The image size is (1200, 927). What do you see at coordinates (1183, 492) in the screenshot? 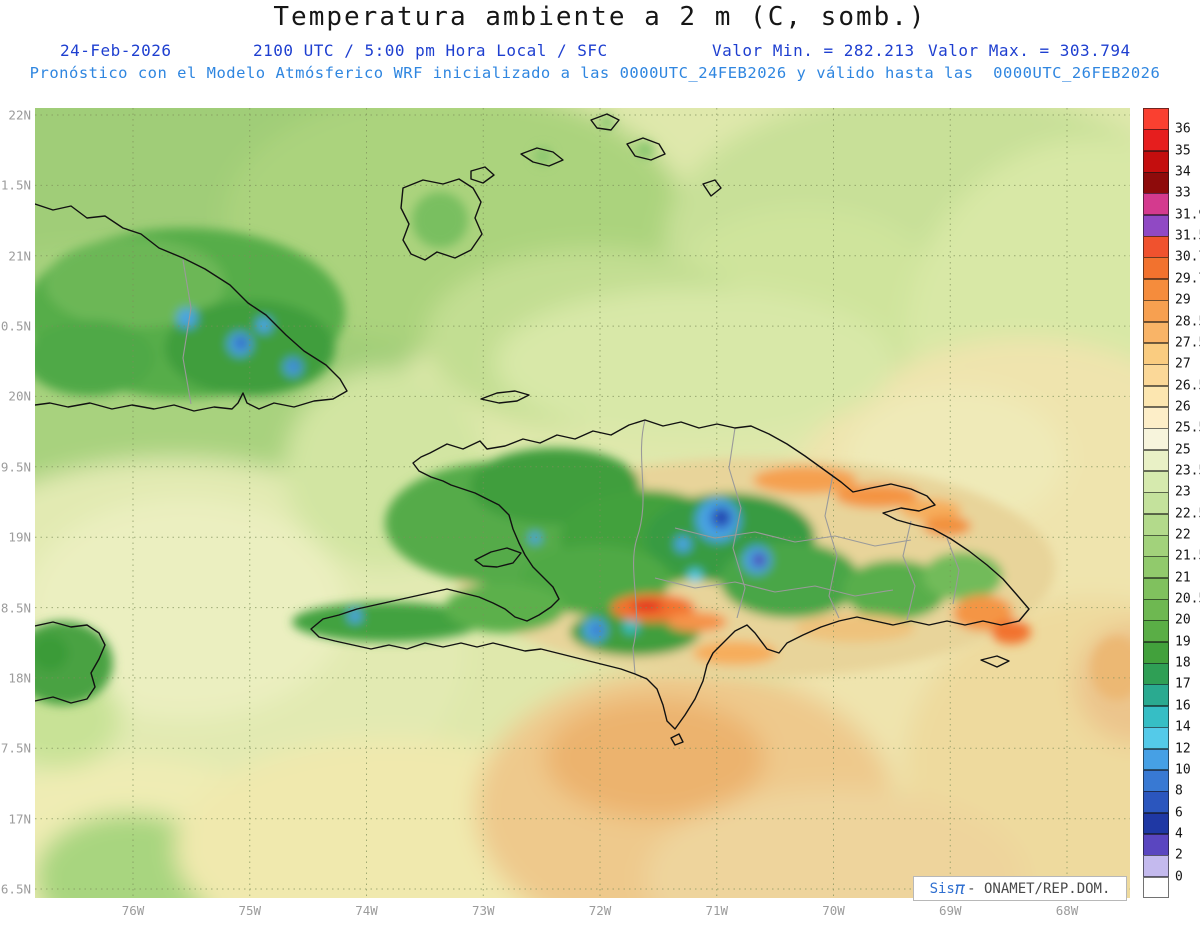
I see `colorbar-label: 23` at bounding box center [1183, 492].